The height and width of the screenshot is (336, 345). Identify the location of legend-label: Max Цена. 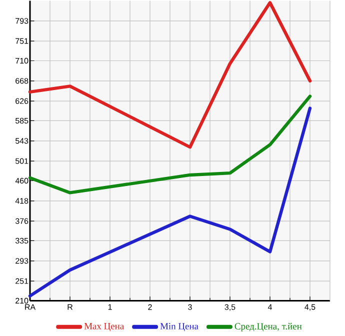
(104, 327).